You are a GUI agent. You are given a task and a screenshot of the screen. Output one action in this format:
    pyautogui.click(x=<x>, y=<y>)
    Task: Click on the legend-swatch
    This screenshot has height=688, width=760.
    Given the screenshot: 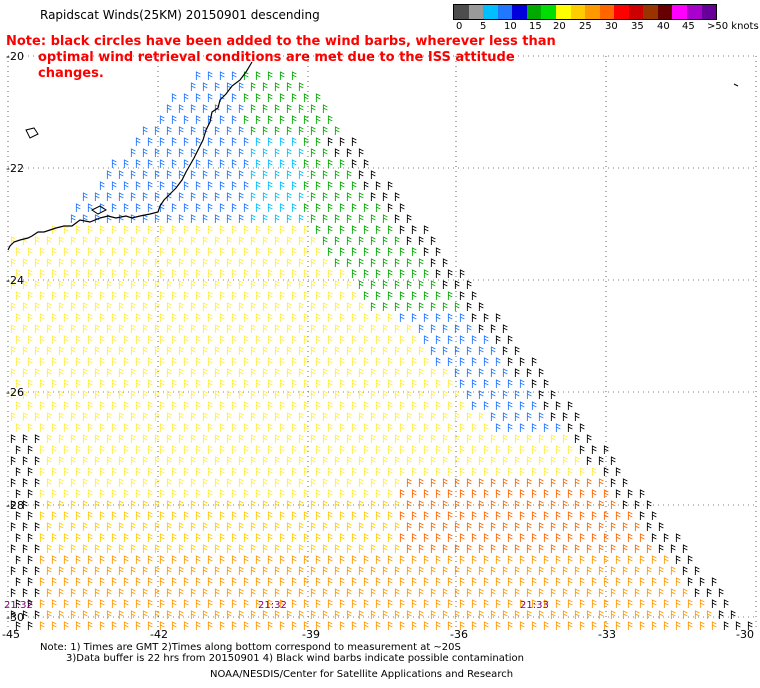 What is the action you would take?
    pyautogui.click(x=563, y=12)
    